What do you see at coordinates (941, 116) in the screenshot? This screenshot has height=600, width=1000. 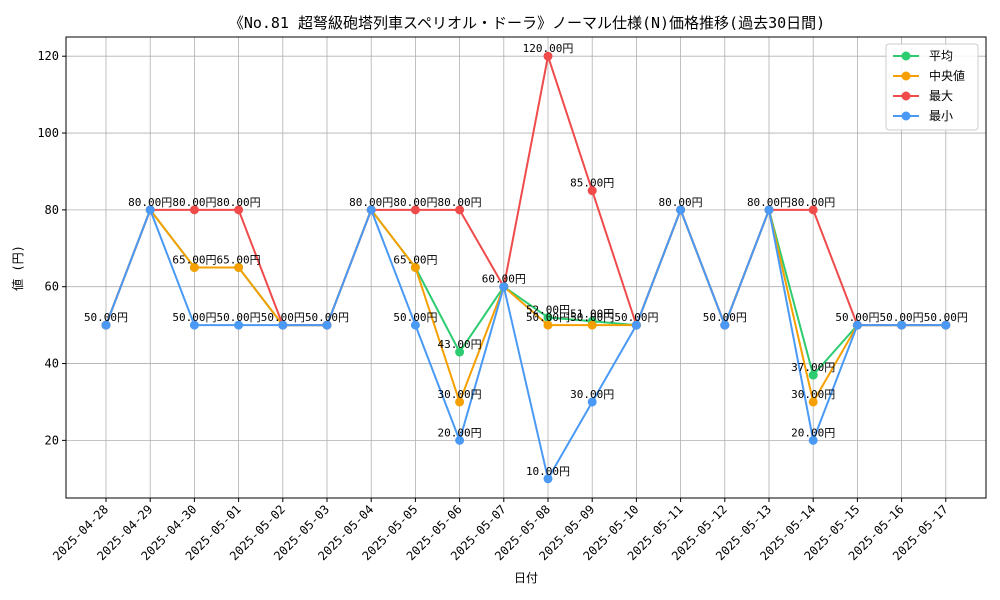 I see `legend-label: 最小` at bounding box center [941, 116].